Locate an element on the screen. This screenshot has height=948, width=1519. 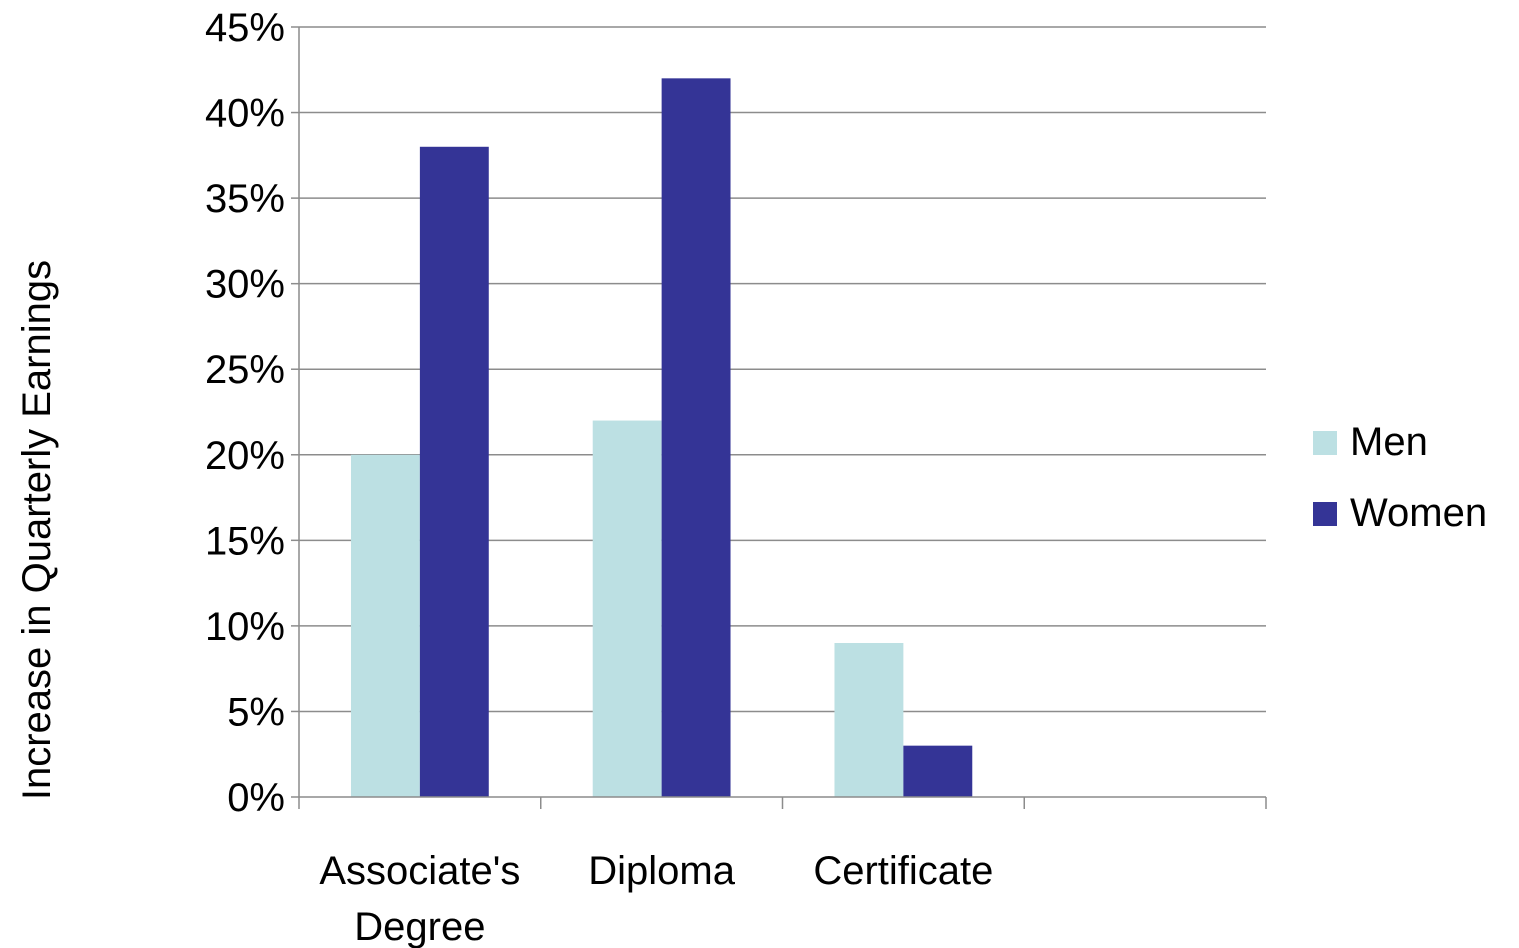
legend-swatch-men is located at coordinates (1325, 443).